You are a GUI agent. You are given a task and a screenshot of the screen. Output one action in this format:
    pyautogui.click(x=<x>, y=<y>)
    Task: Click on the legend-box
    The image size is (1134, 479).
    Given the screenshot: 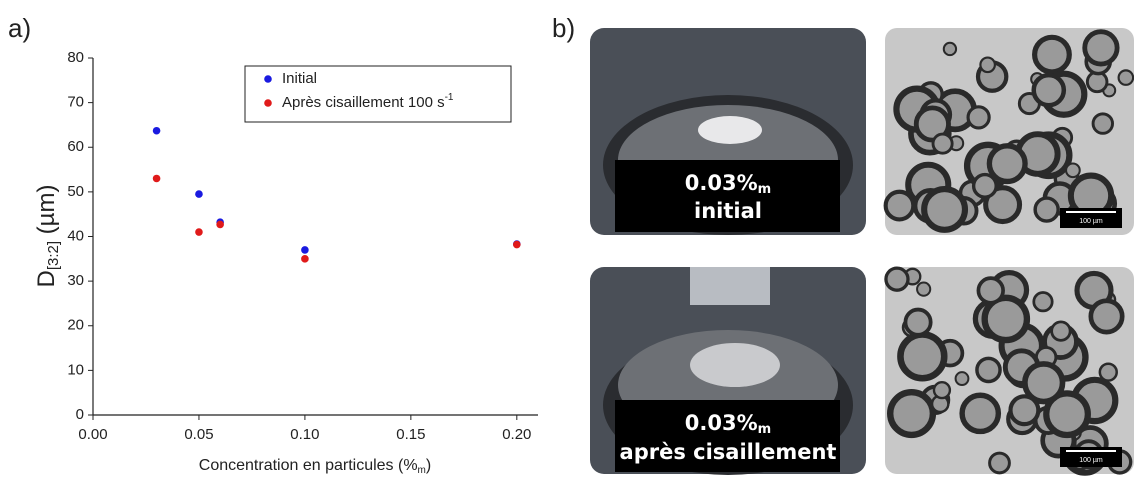 What is the action you would take?
    pyautogui.click(x=378, y=94)
    